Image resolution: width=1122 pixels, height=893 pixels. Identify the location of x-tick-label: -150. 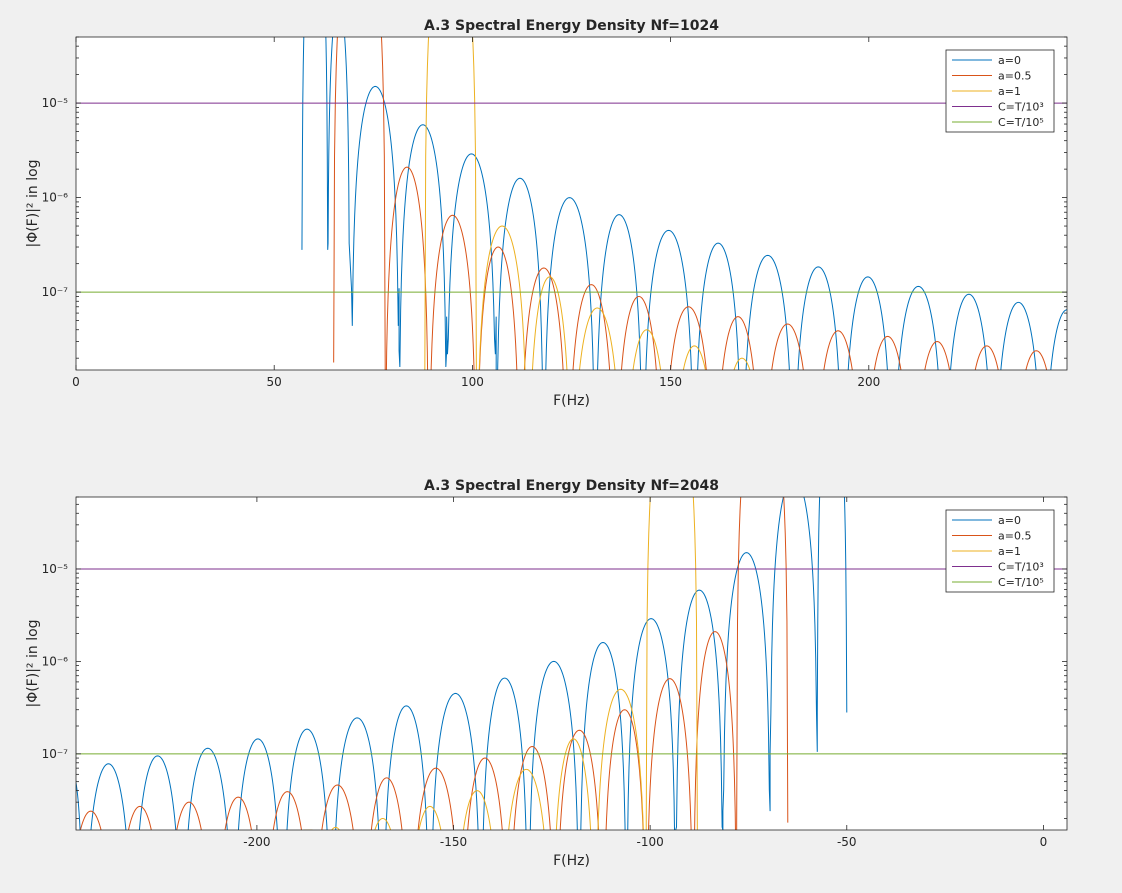
(453, 842).